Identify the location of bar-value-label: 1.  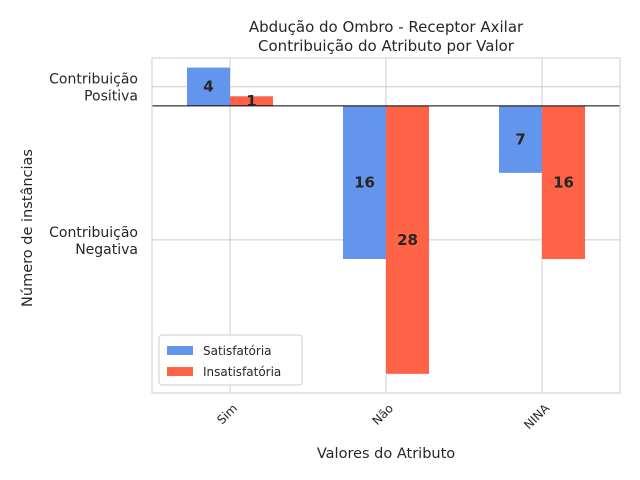
(251, 101).